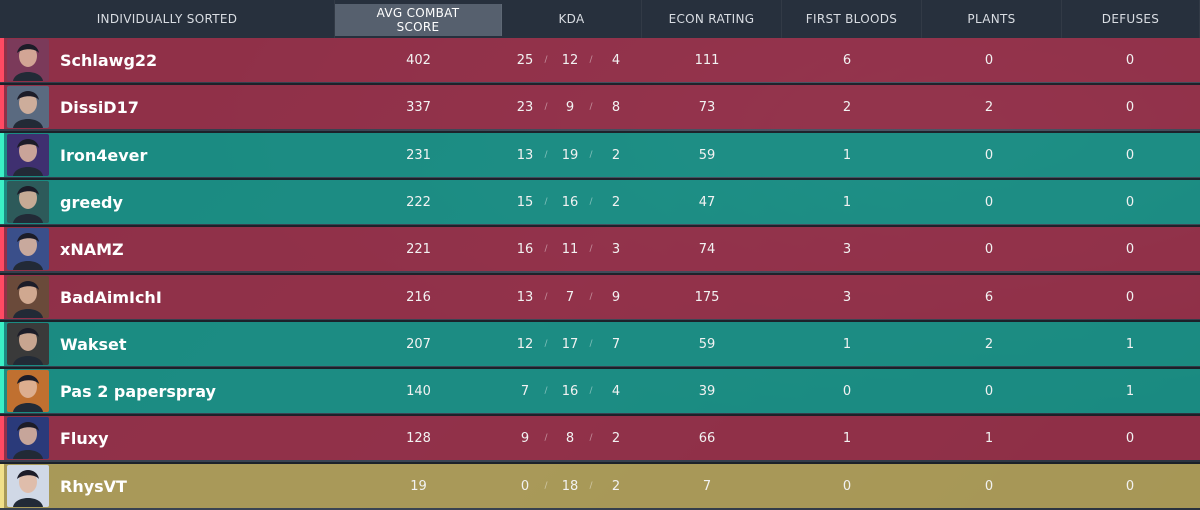 The height and width of the screenshot is (510, 1200). What do you see at coordinates (616, 297) in the screenshot?
I see `assists-value: 9` at bounding box center [616, 297].